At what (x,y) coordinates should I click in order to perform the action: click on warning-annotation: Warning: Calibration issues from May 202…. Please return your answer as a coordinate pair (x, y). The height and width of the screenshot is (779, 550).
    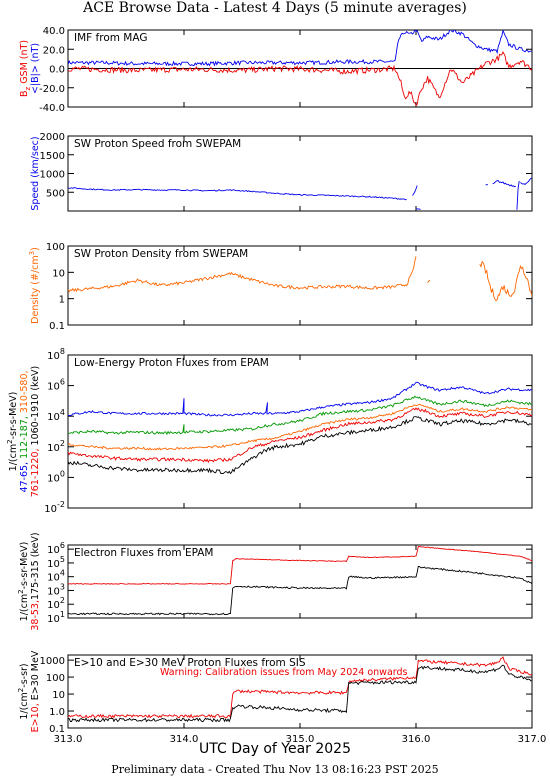
    Looking at the image, I should click on (284, 672).